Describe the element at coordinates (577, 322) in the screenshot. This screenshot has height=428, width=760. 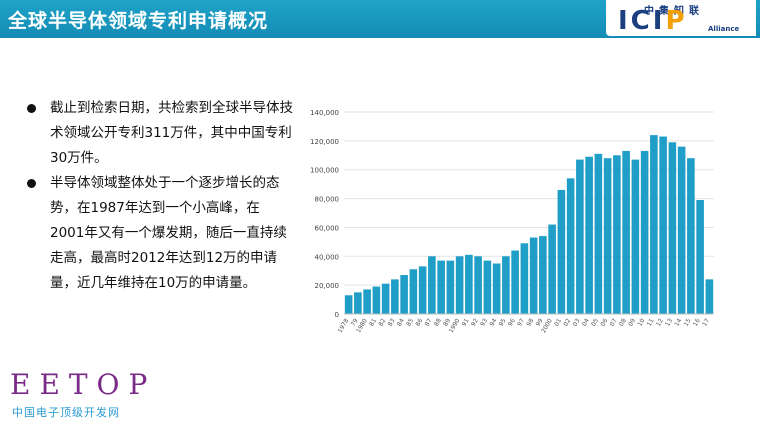
I see `x-tick-label: 03` at that location.